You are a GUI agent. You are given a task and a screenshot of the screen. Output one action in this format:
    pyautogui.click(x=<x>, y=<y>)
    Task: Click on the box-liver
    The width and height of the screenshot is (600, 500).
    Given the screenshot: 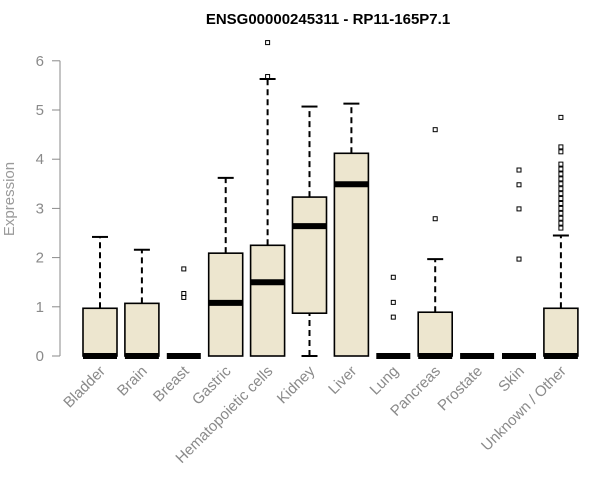 What is the action you would take?
    pyautogui.click(x=351, y=229)
    